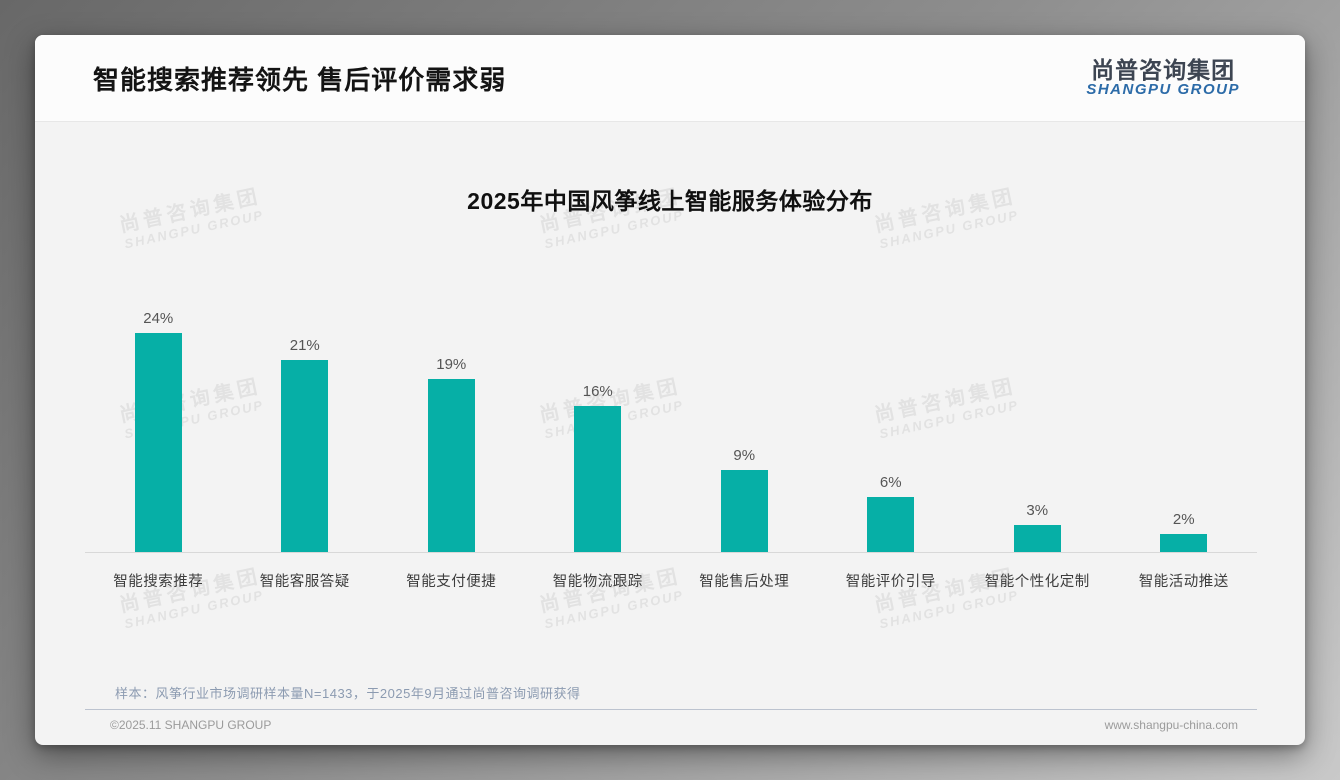 This screenshot has width=1340, height=780. Describe the element at coordinates (158, 318) in the screenshot. I see `bar-value-label: 24%` at that location.